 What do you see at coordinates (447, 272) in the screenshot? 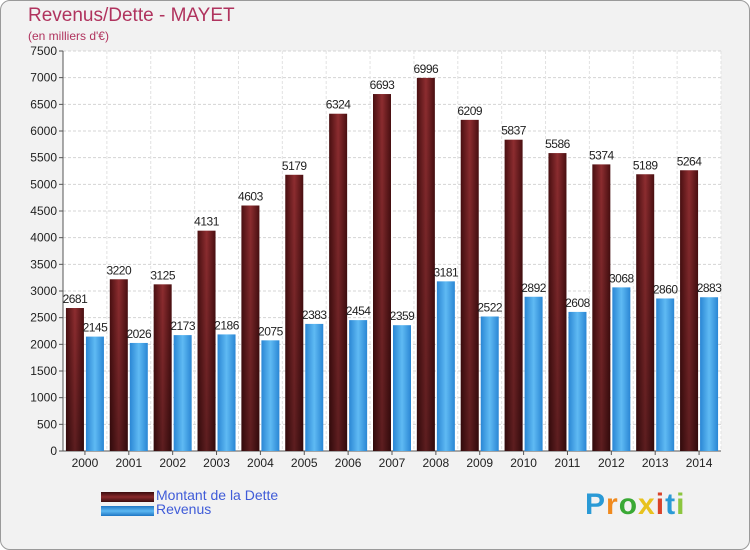
I see `data-label-revenue: 3181` at bounding box center [447, 272].